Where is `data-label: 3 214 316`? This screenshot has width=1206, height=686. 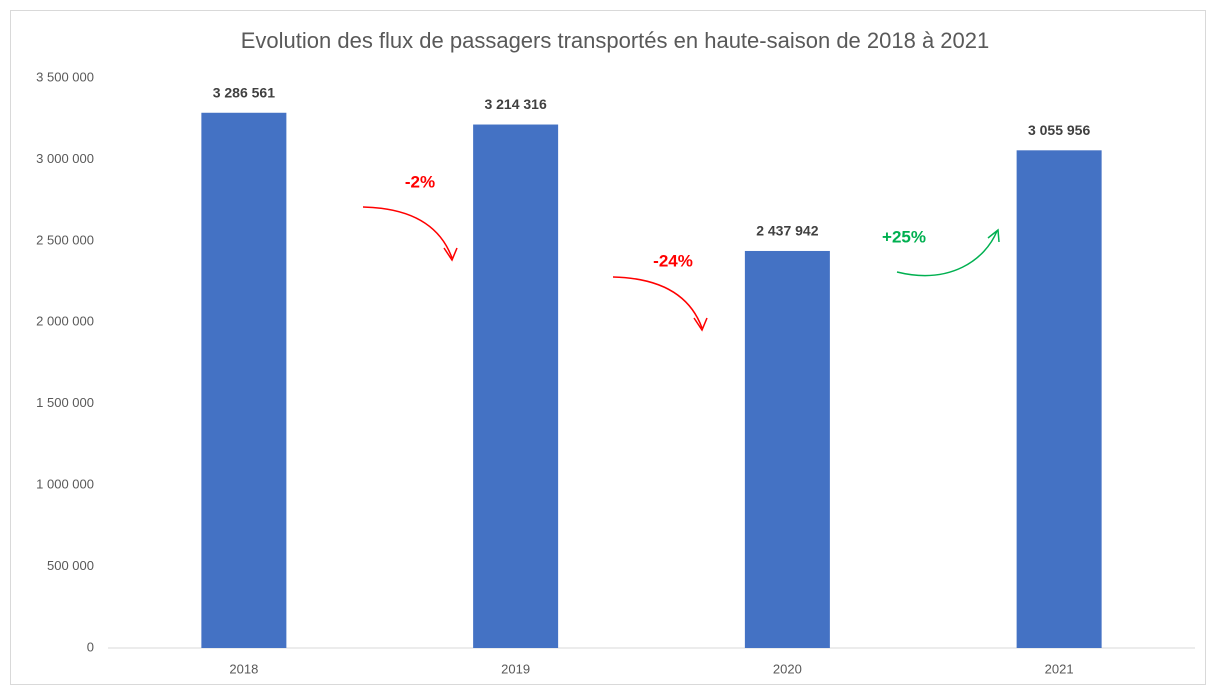 data-label: 3 214 316 is located at coordinates (515, 104).